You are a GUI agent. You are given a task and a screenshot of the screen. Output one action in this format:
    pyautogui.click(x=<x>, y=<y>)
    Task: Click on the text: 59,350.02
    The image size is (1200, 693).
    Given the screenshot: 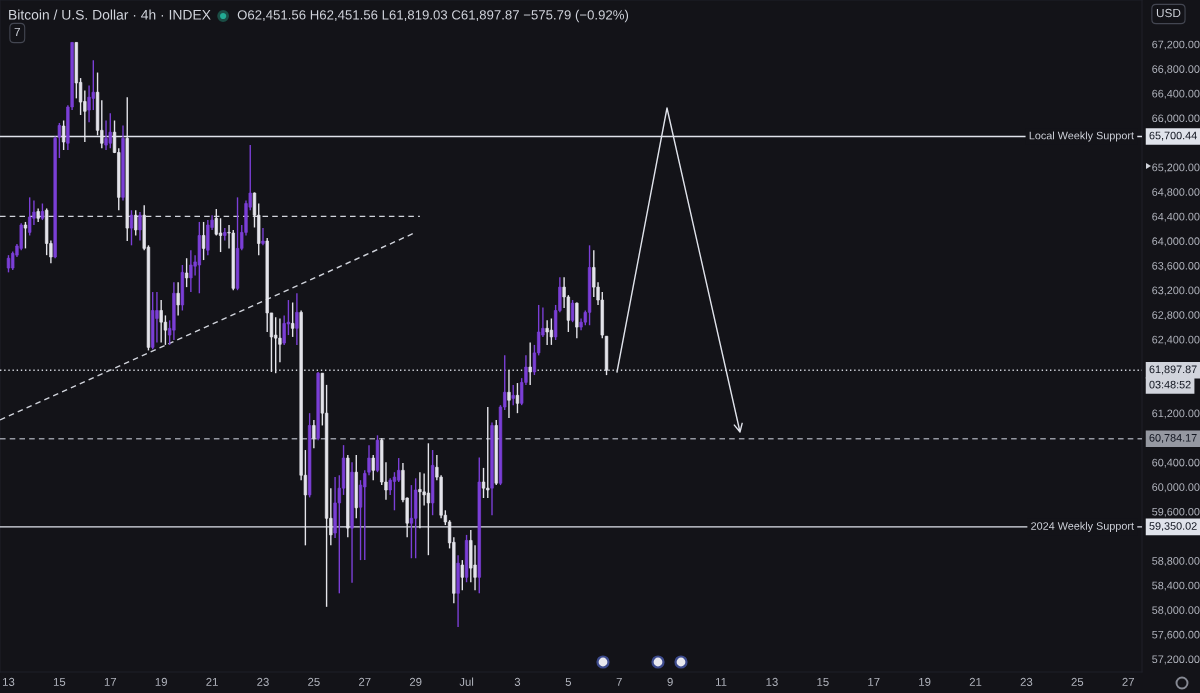 What is the action you would take?
    pyautogui.click(x=1173, y=527)
    